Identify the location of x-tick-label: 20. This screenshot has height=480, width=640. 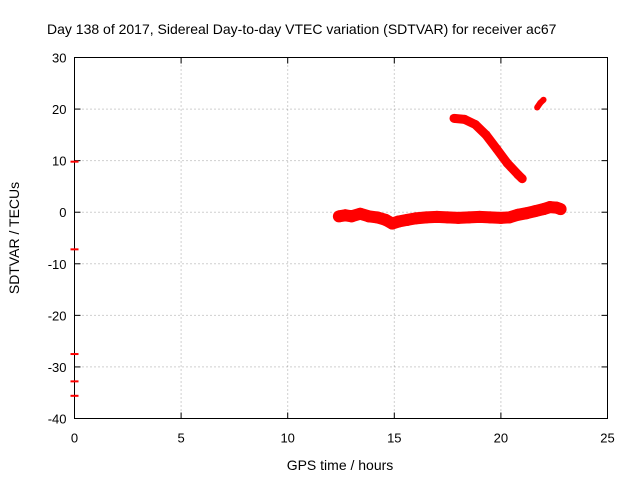
(501, 438).